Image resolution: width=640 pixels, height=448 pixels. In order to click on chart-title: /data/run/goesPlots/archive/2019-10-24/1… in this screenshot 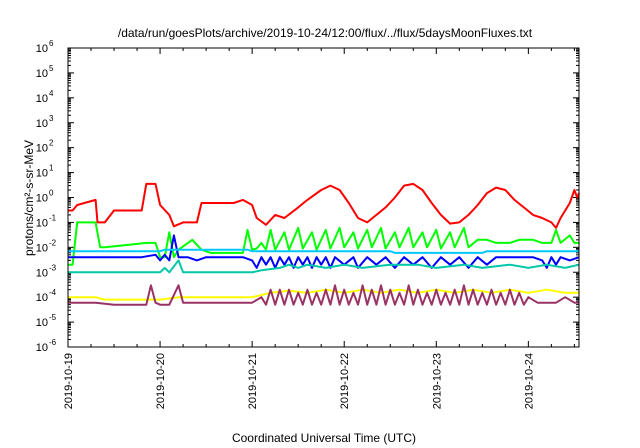, I will do `click(325, 33)`.